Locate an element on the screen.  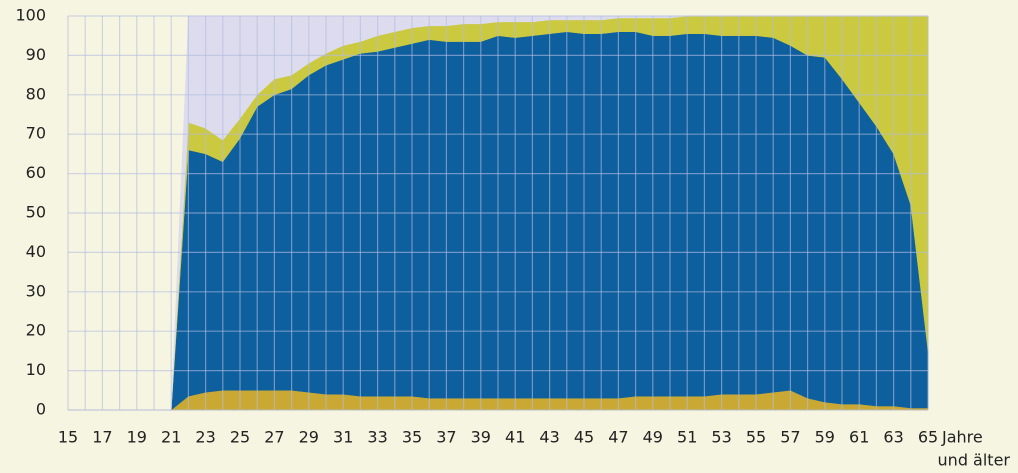
x-tick-label: 27 is located at coordinates (274, 437).